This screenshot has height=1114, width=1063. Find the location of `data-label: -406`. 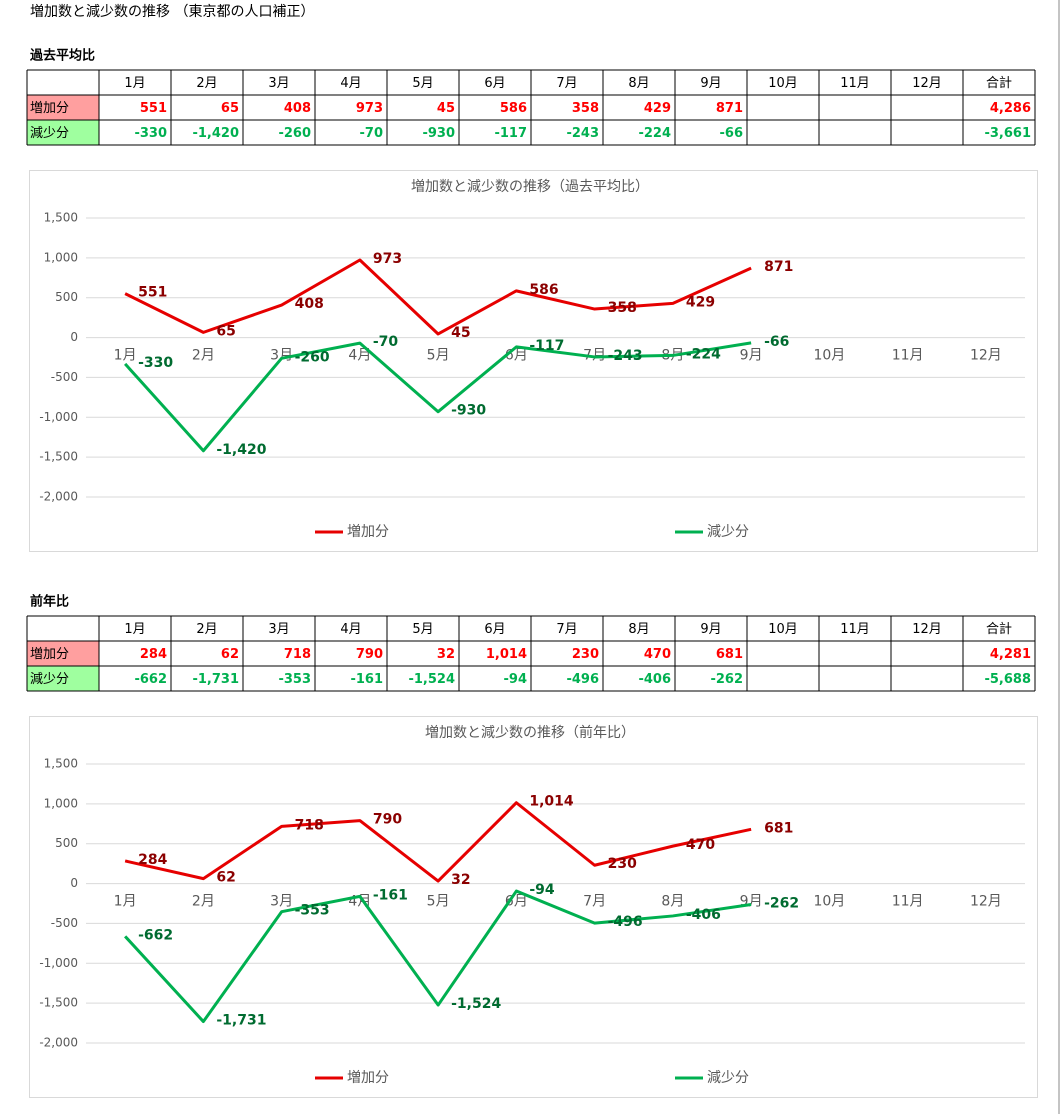

data-label: -406 is located at coordinates (703, 915).